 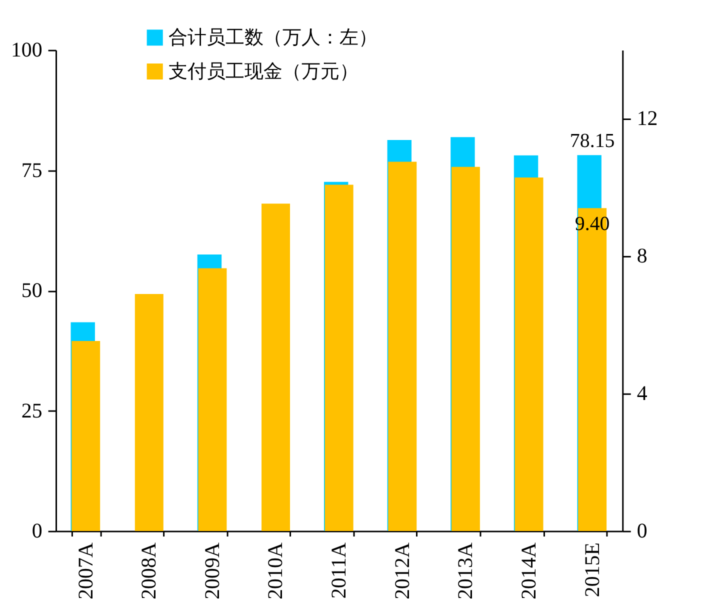 I want to click on y-tick-label: 25, so click(x=31, y=410).